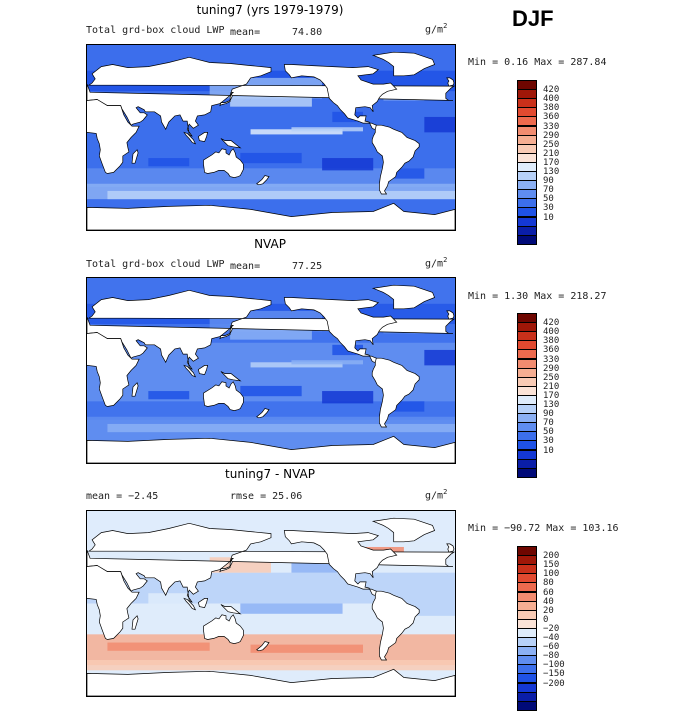  Describe the element at coordinates (551, 341) in the screenshot. I see `colorbar-level-label: 380` at that location.